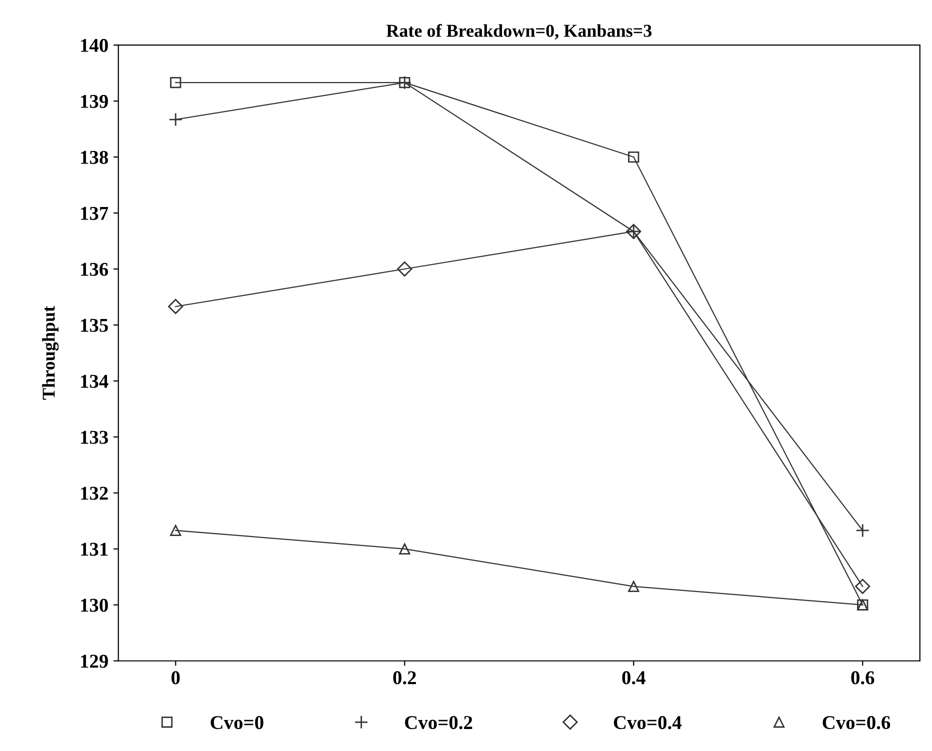 Image resolution: width=932 pixels, height=751 pixels. What do you see at coordinates (50, 353) in the screenshot?
I see `y-axis-title: Throughput` at bounding box center [50, 353].